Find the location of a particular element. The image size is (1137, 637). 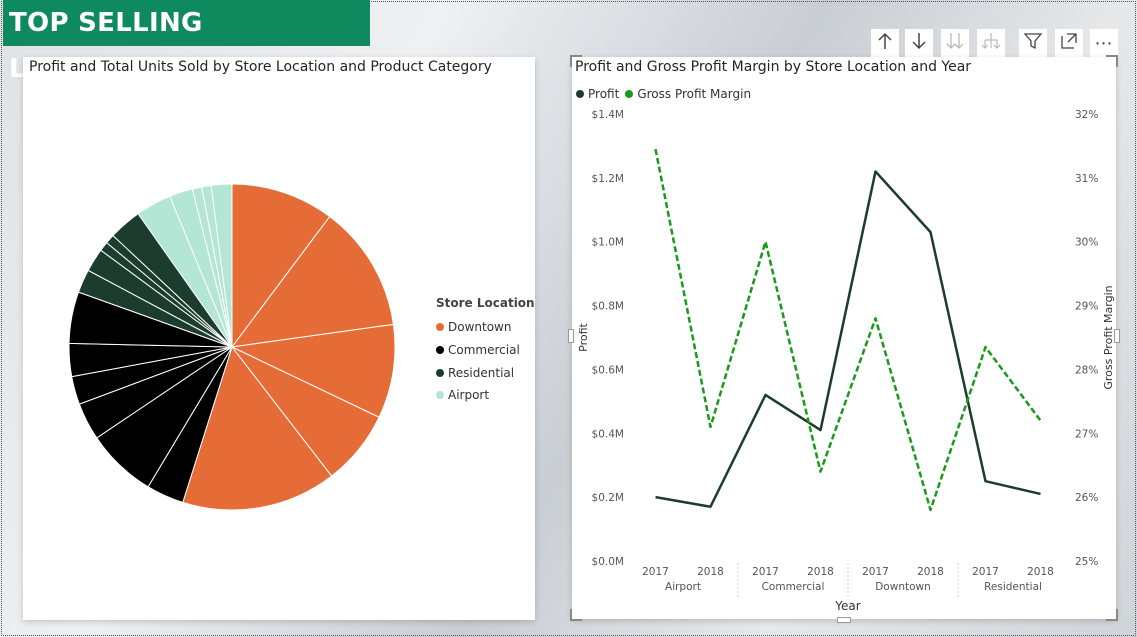

y-tick-label: $1.4M is located at coordinates (608, 115).